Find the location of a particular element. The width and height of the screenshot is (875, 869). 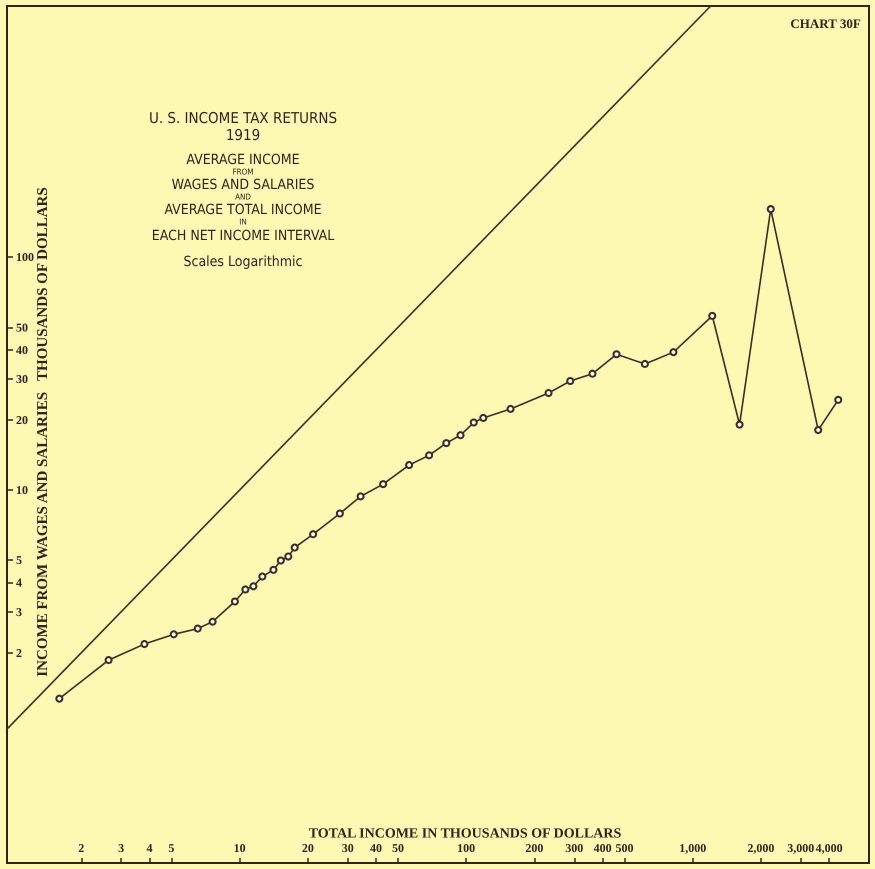

x-tick-label: 2 is located at coordinates (81, 848).